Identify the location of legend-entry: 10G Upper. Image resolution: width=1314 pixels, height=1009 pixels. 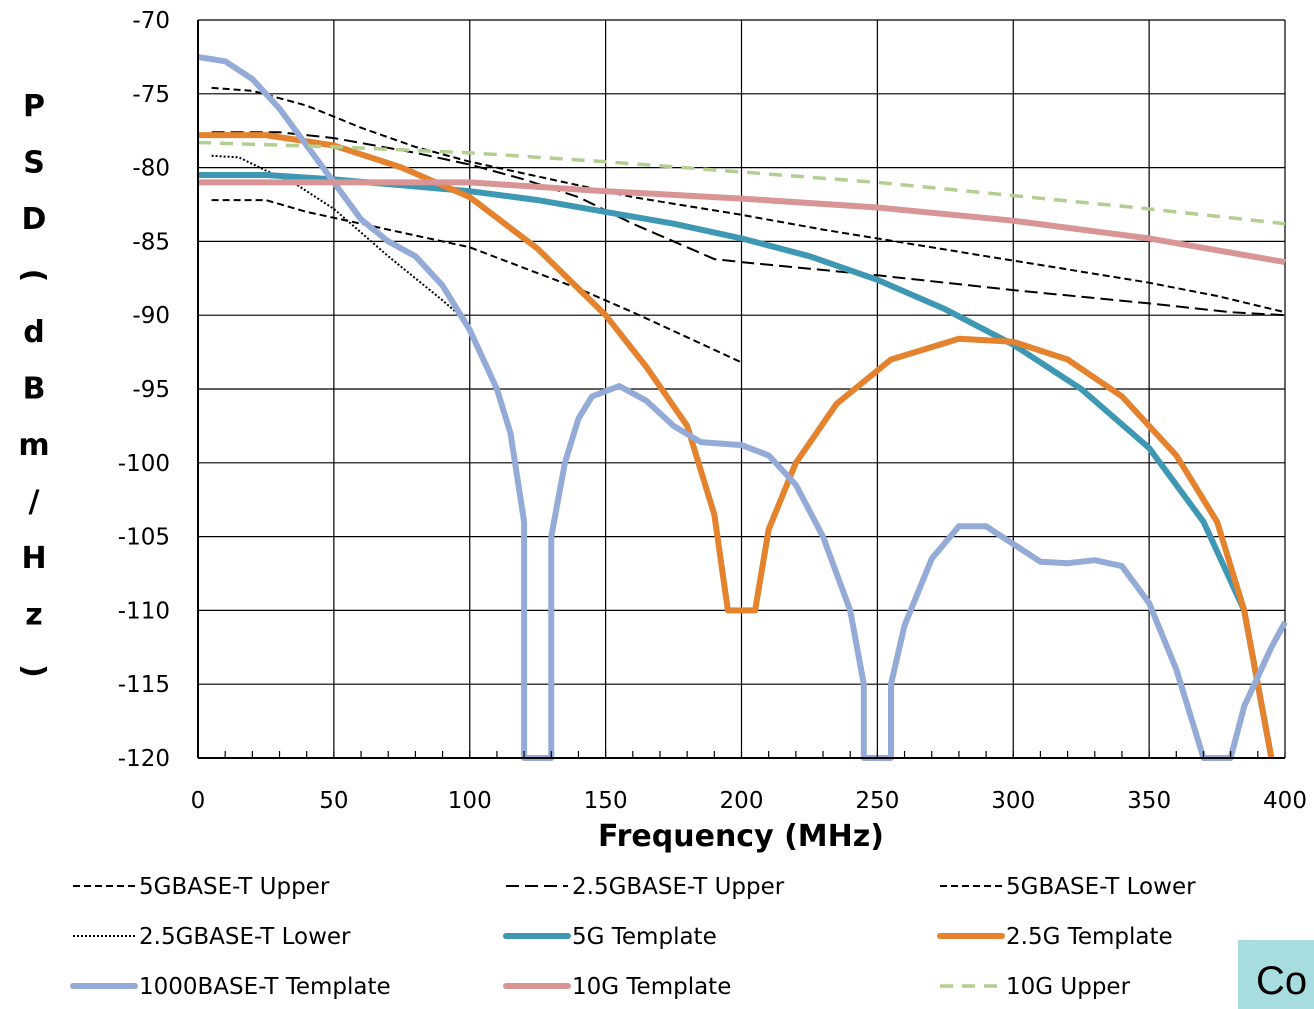
(1035, 987).